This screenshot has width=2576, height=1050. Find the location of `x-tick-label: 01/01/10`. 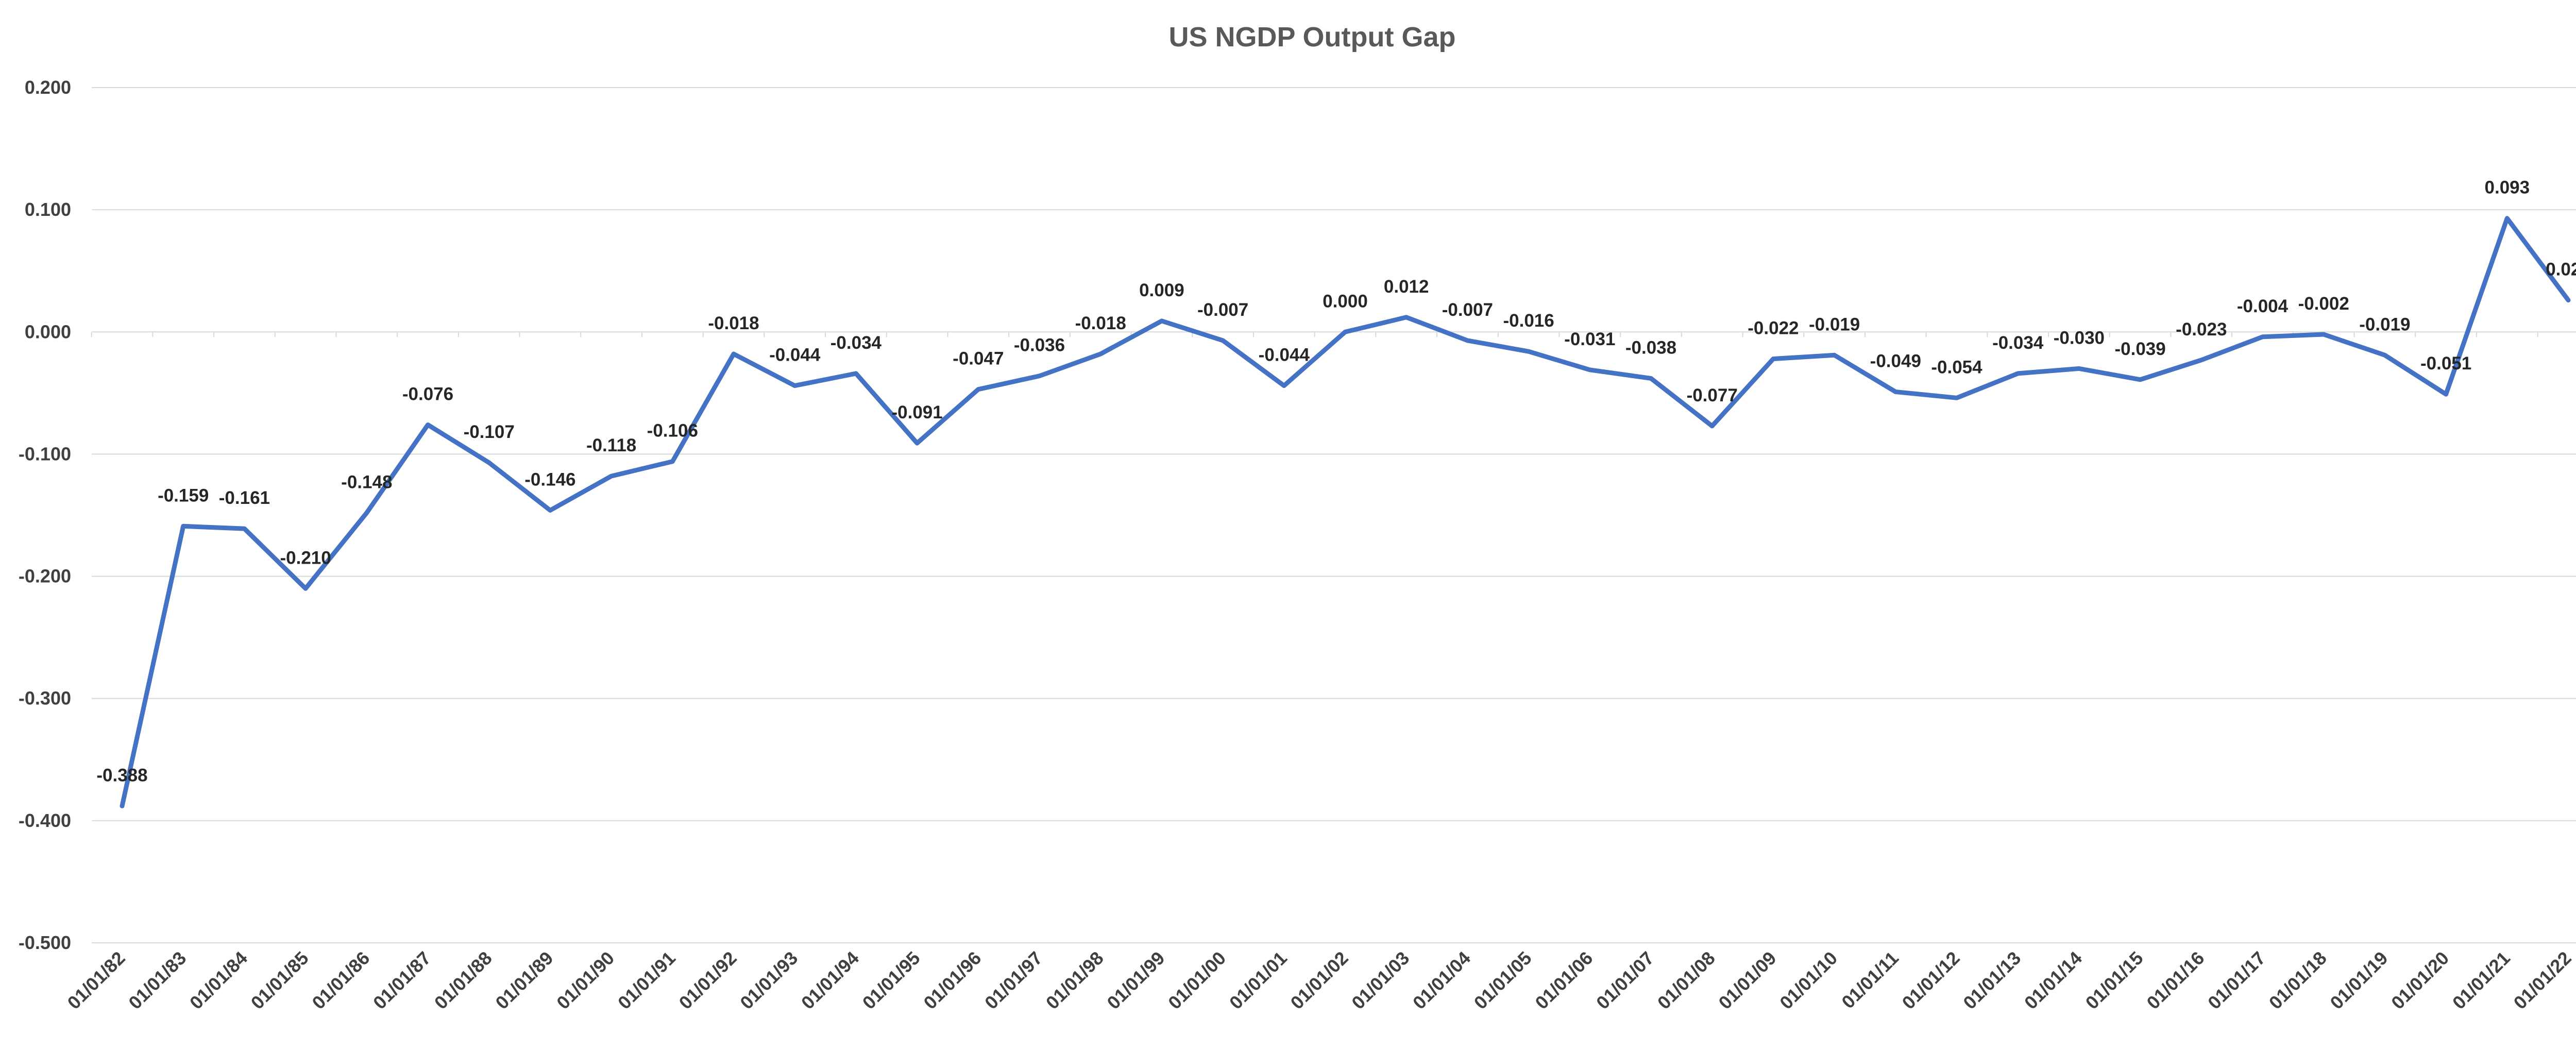

x-tick-label: 01/01/10 is located at coordinates (1808, 980).